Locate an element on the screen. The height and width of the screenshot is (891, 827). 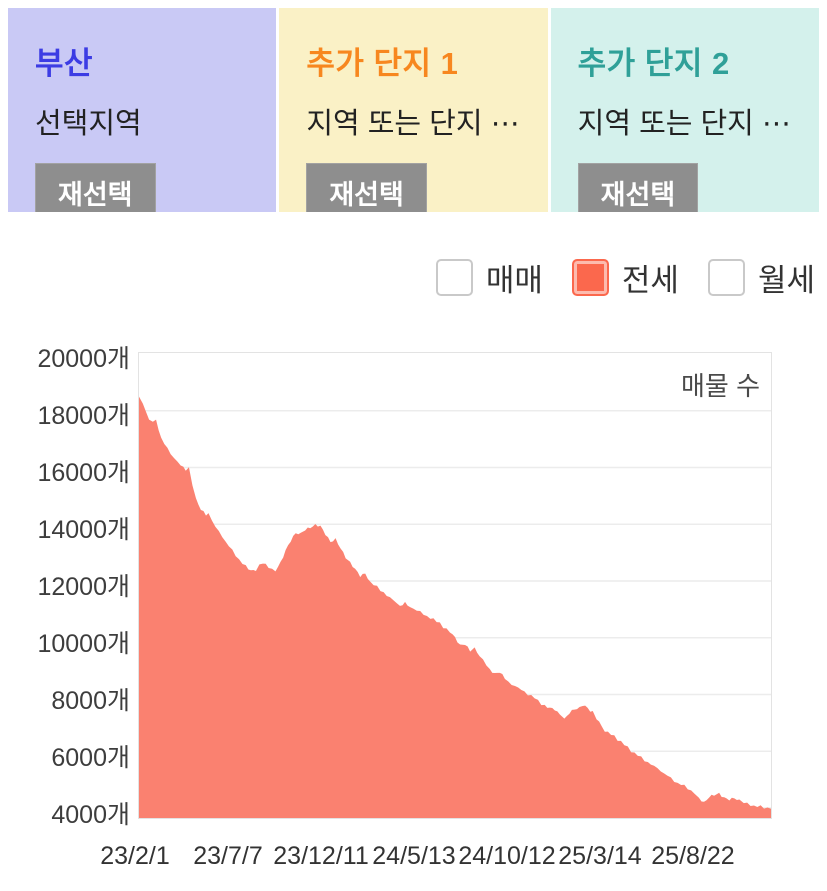
y-tick-label: 4000개 is located at coordinates (90, 815).